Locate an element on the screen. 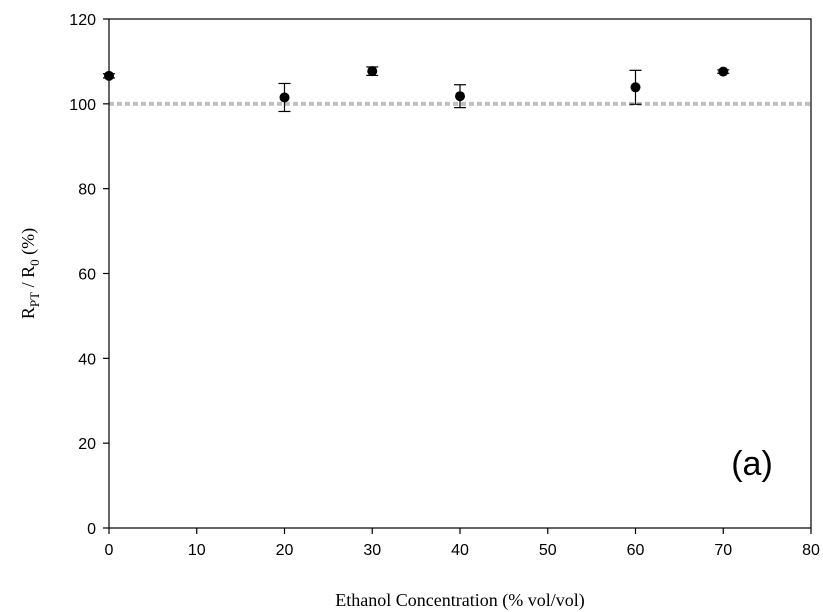 Image resolution: width=823 pixels, height=612 pixels. y-axis-title-part: 0 is located at coordinates (34, 262).